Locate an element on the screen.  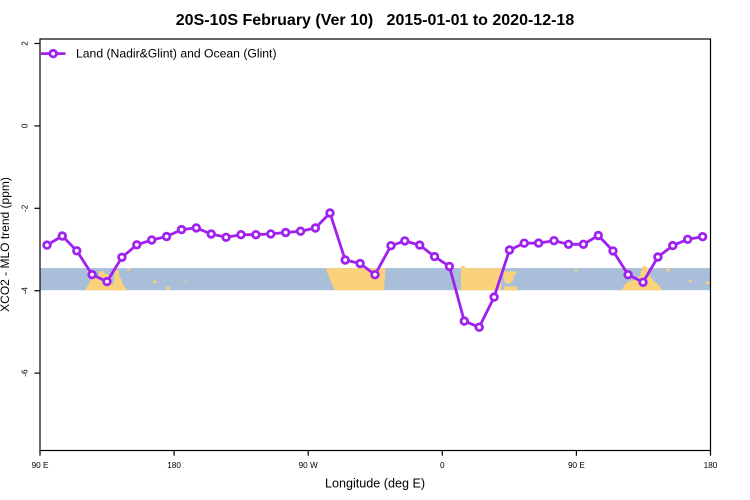
svg-text: XCO2 - MLO trend (ppm) is located at coordinates (6, 244).